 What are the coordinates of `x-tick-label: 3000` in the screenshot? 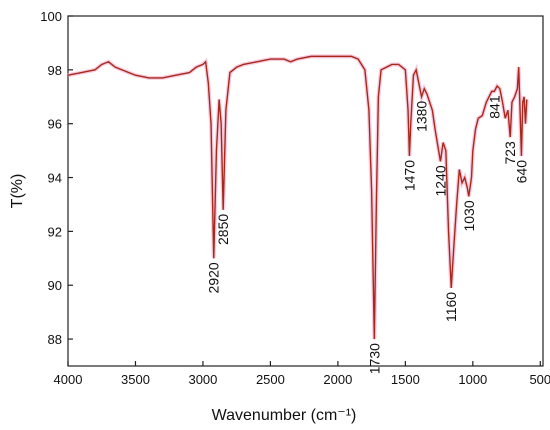 It's located at (202, 379).